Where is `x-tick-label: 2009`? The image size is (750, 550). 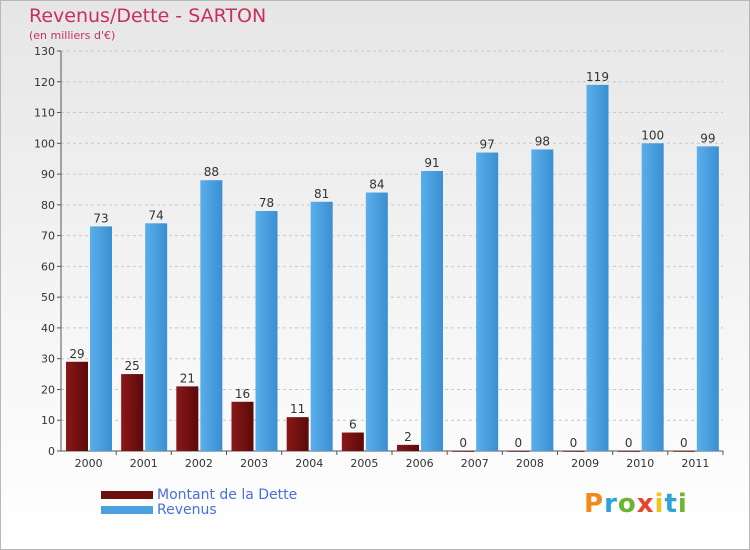
x-tick-label: 2009 is located at coordinates (585, 463).